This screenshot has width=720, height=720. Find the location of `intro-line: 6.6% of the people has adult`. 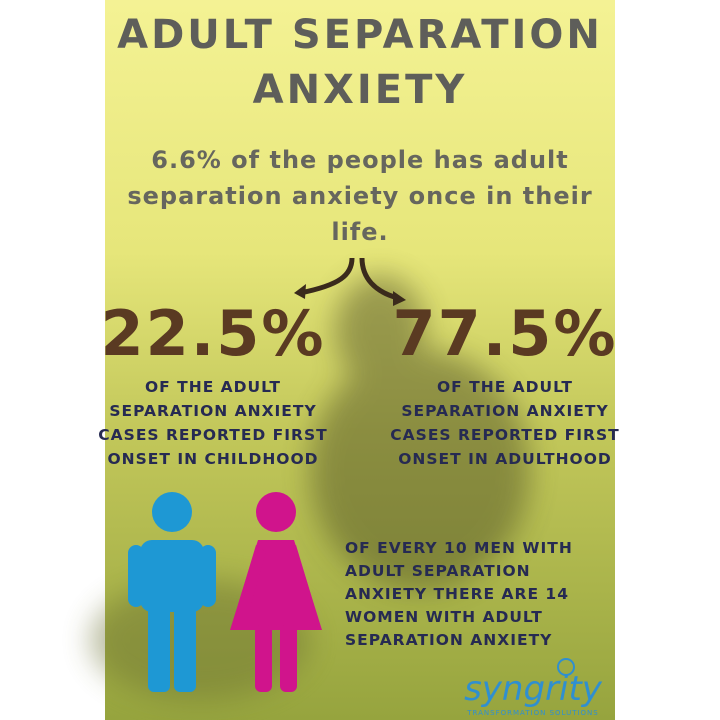

intro-line: 6.6% of the people has adult is located at coordinates (359, 160).